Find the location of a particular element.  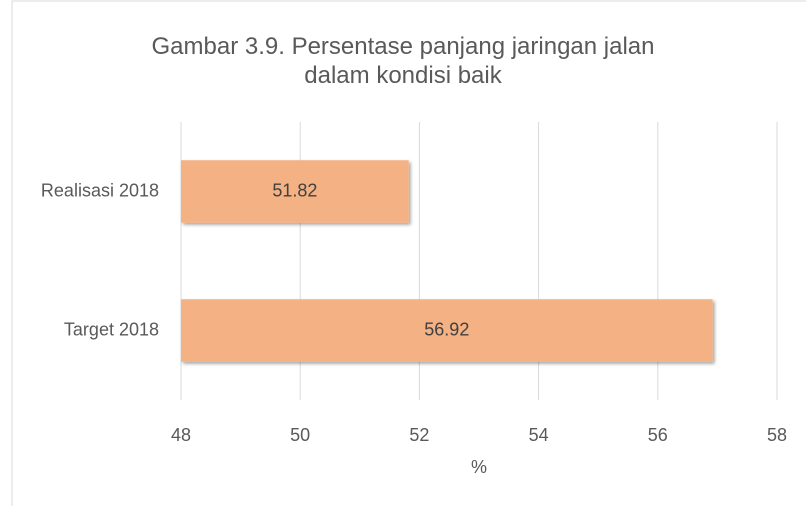

value-label: 51.82 is located at coordinates (294, 190).